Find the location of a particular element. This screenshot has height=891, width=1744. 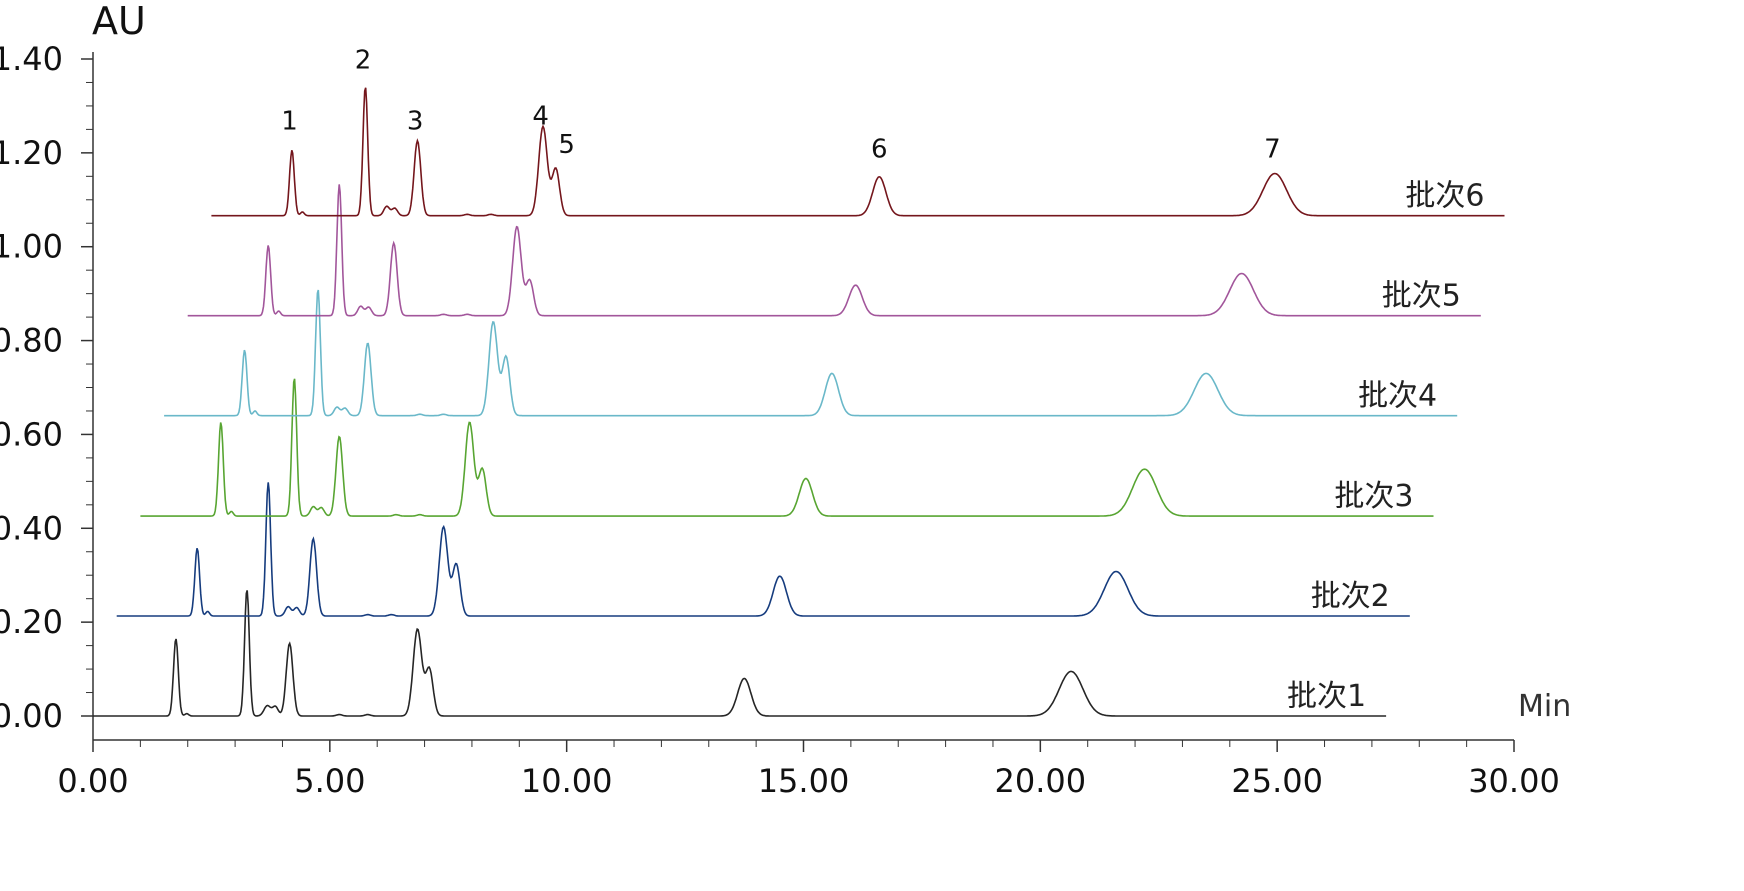

x-tick-label: 20.00 is located at coordinates (1041, 781).